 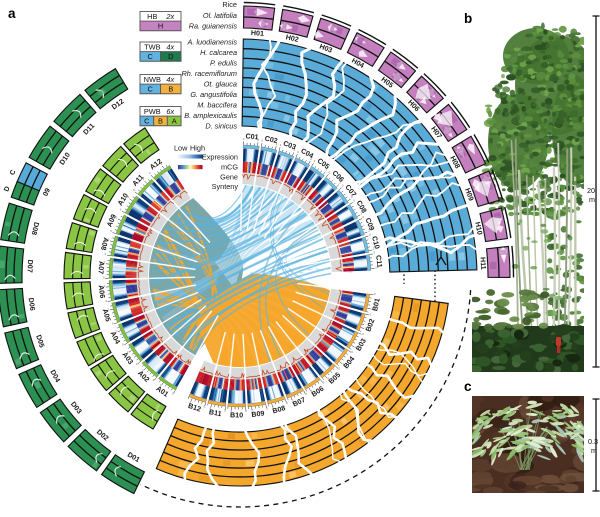 What do you see at coordinates (101, 292) in the screenshot?
I see `svg-text: A06` at bounding box center [101, 292].